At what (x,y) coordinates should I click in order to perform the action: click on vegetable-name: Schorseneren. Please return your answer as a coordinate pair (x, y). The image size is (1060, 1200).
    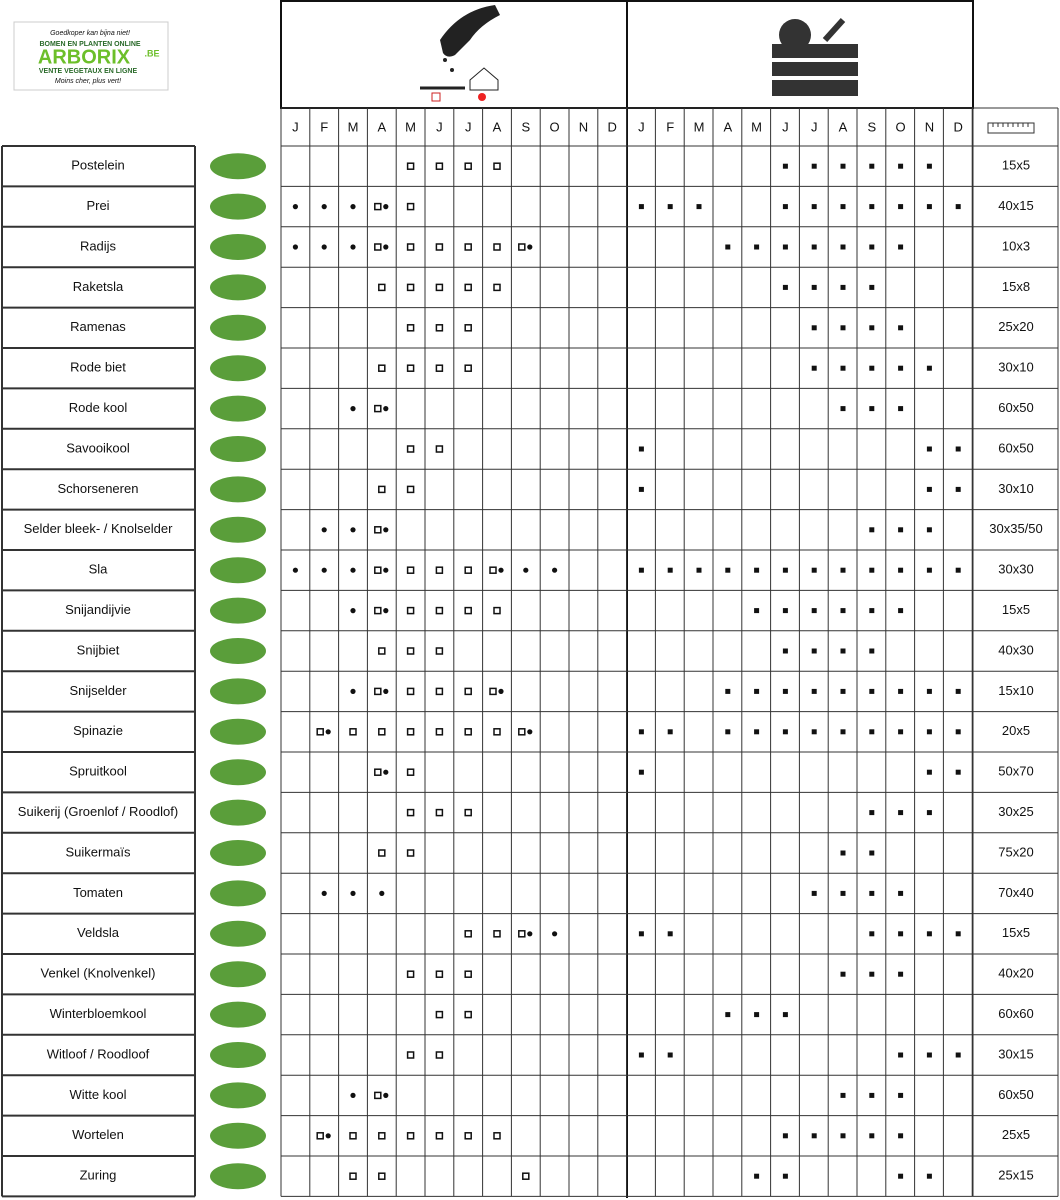
    Looking at the image, I should click on (98, 488).